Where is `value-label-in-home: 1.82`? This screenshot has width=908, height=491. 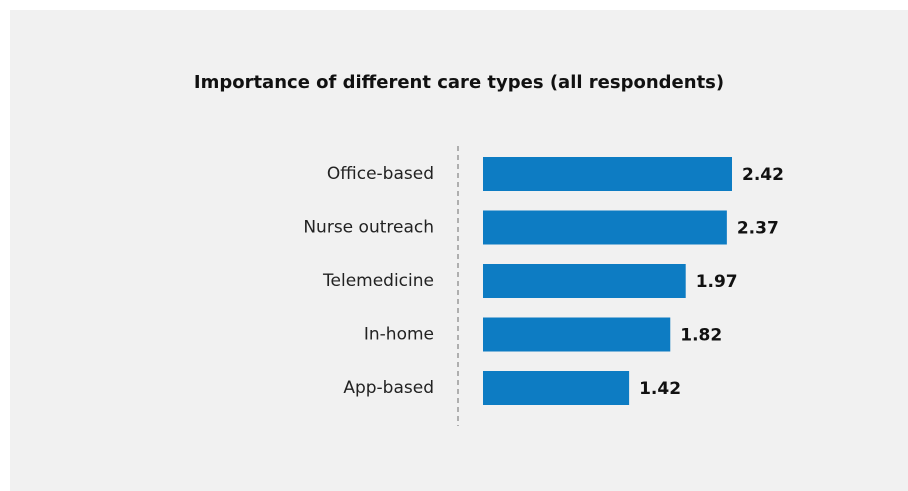
value-label-in-home: 1.82 is located at coordinates (701, 336).